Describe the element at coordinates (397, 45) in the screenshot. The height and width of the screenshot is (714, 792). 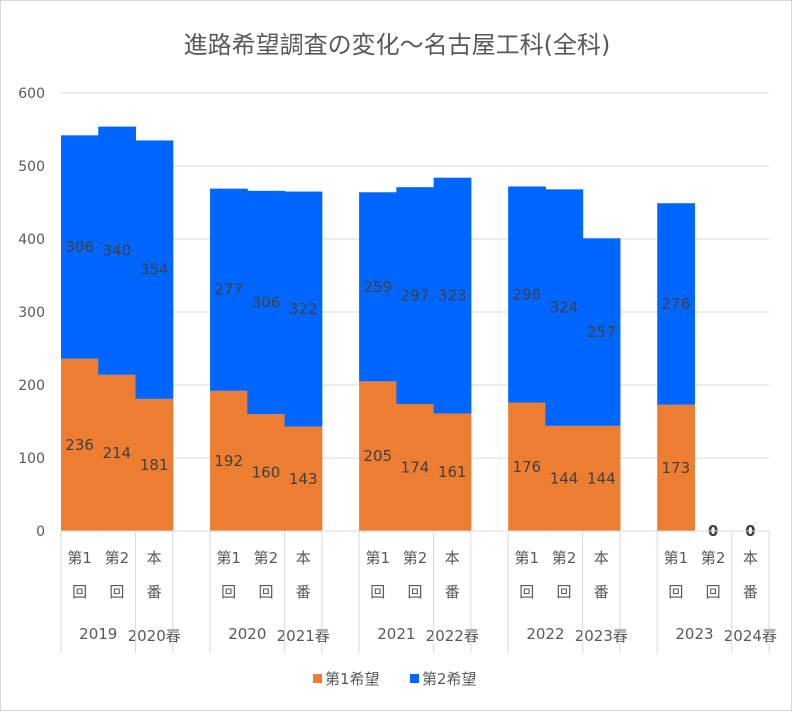
I see `chart-title: 進路希望調査の変化～名古屋工科(全科)` at that location.